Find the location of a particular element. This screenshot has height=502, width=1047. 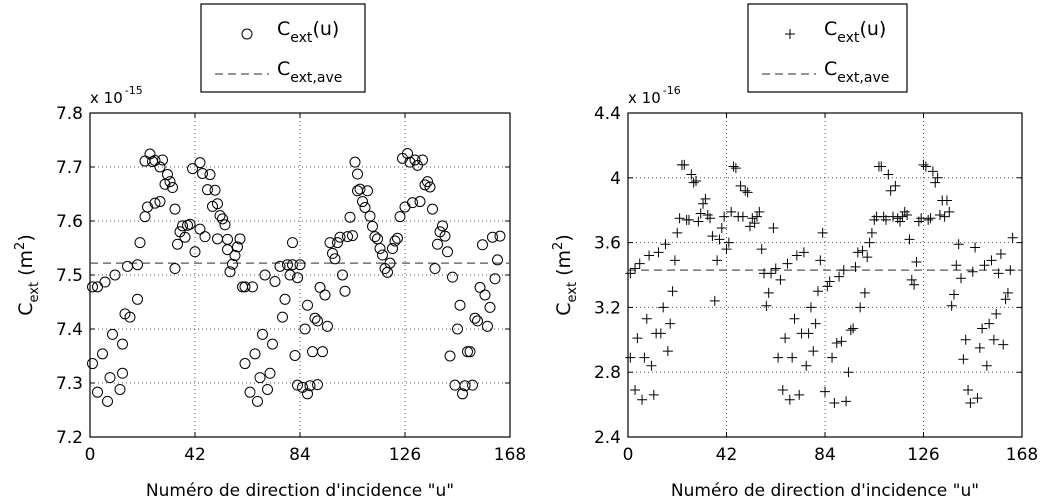

x-tick-label: 168 is located at coordinates (1022, 455).